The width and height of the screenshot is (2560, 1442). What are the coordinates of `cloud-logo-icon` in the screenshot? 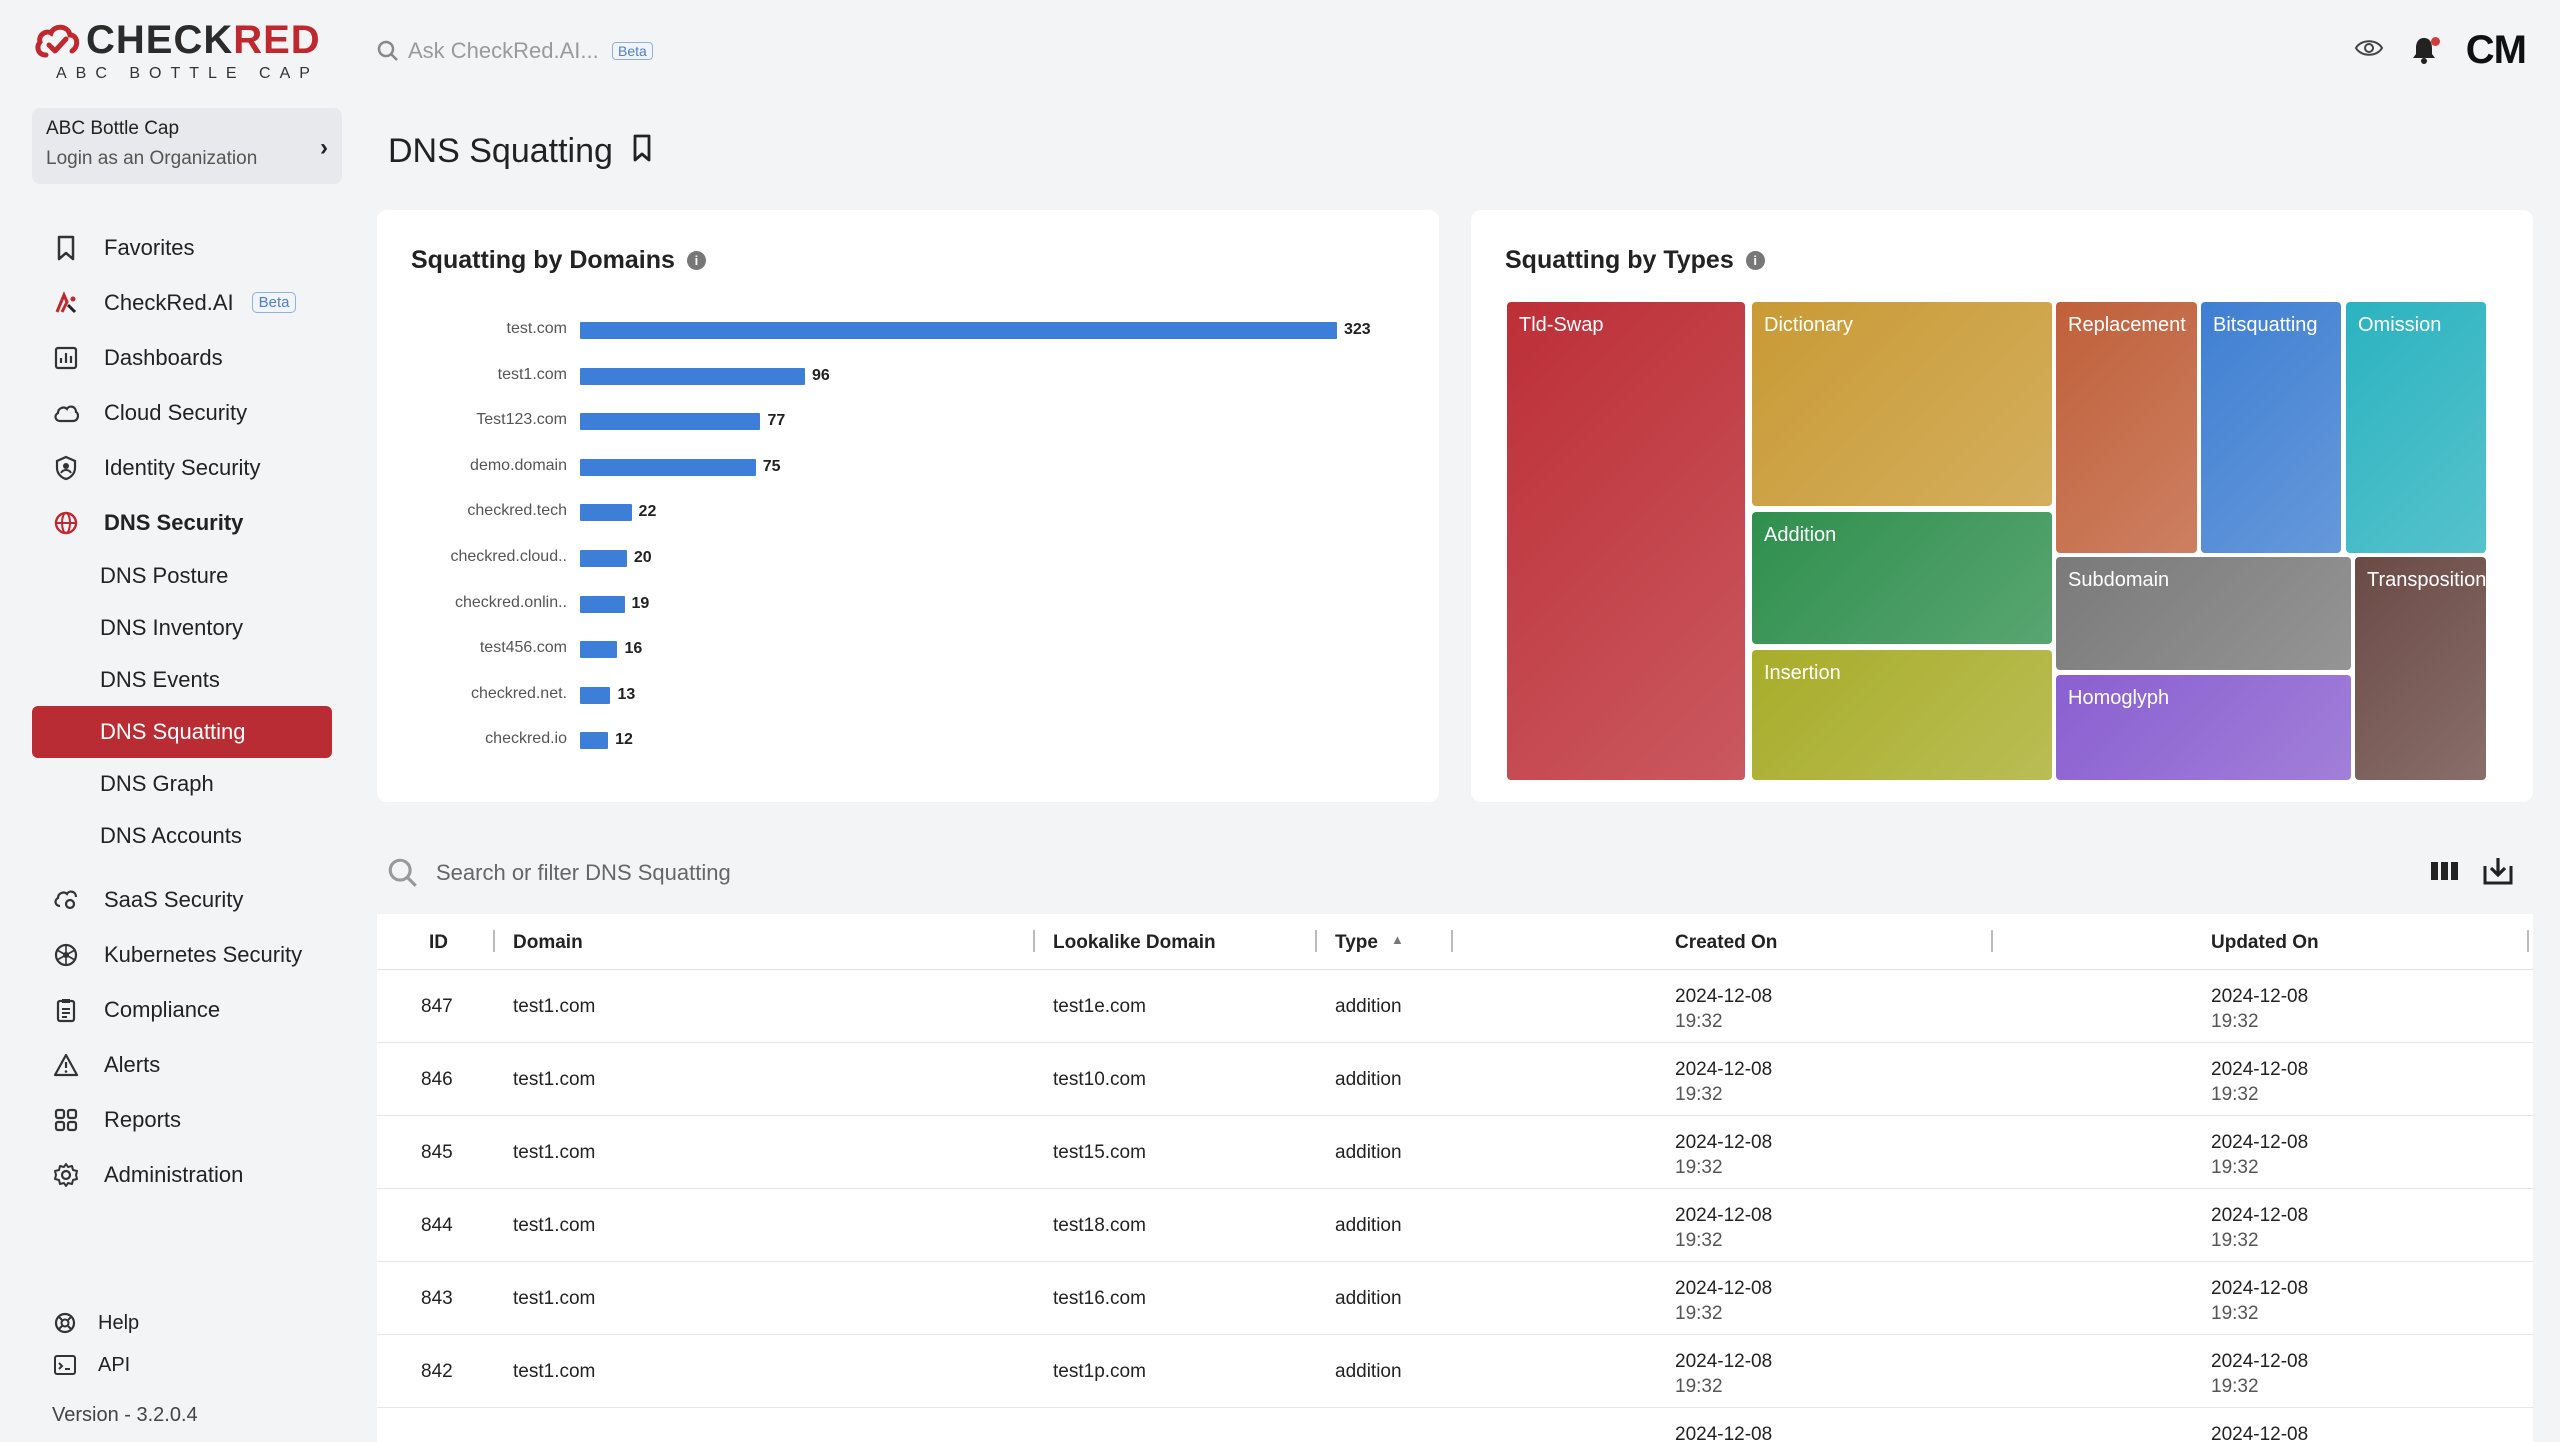 It's located at (57, 40).